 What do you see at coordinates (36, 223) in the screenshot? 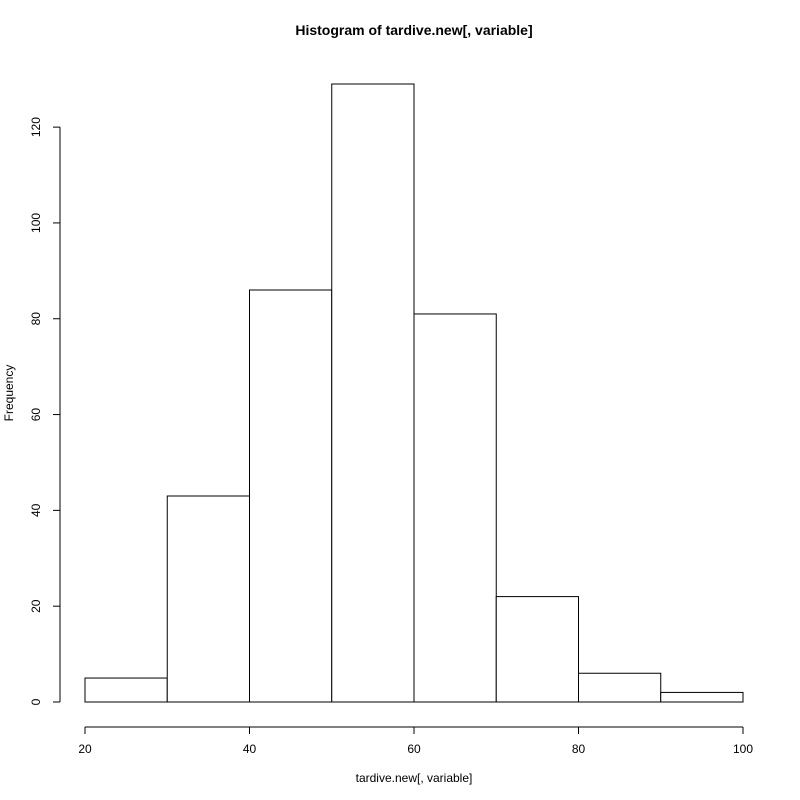
I see `y-tick-label-100: 100` at bounding box center [36, 223].